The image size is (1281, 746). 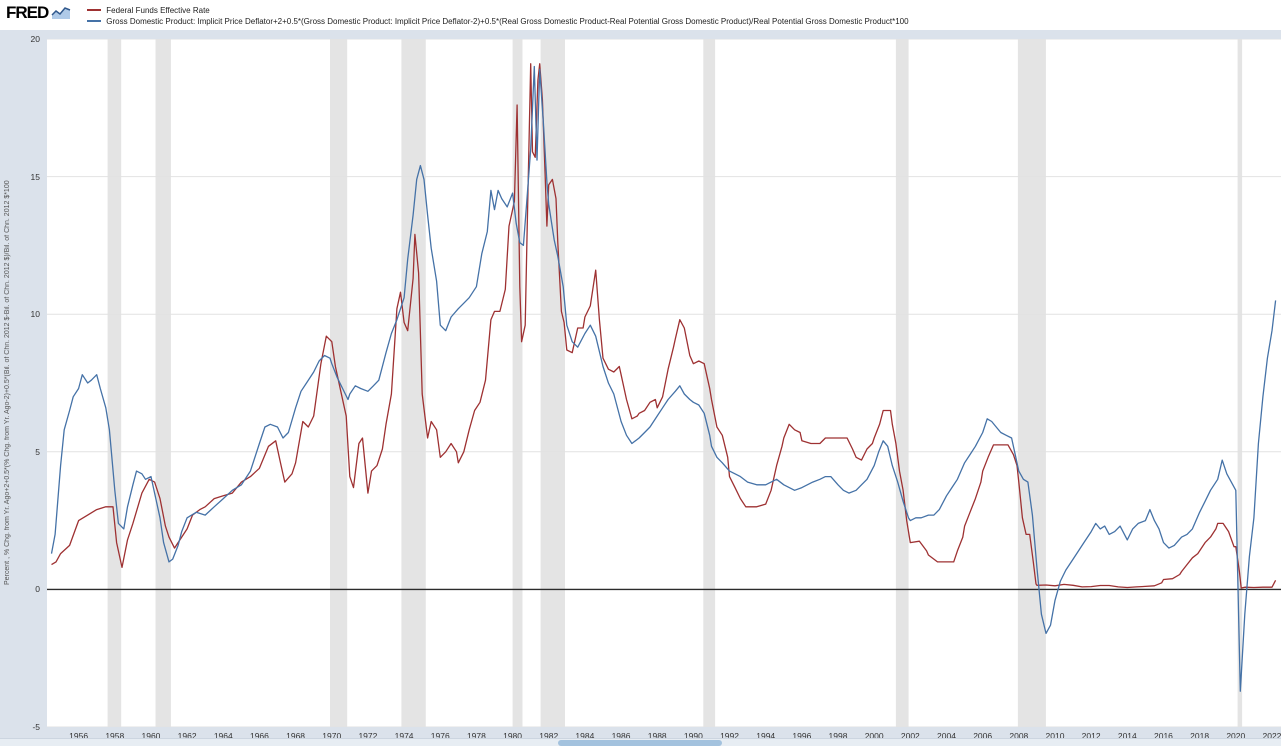 I want to click on y-tick-label: 5, so click(x=37, y=451).